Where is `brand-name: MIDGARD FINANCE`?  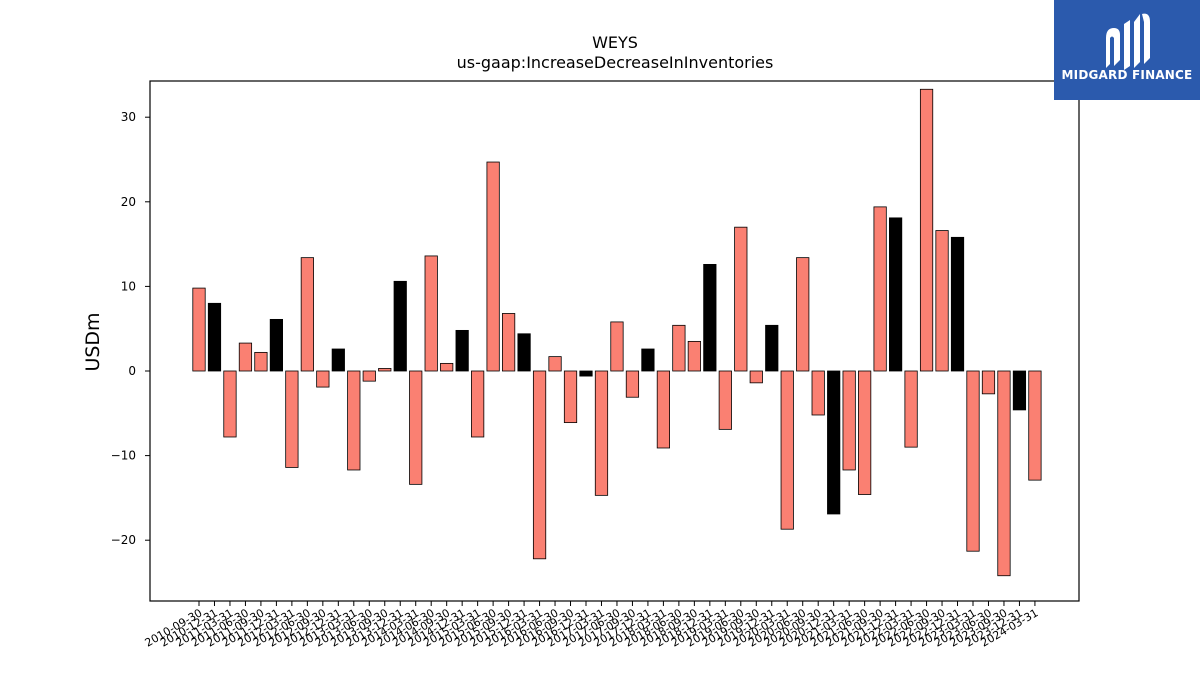 brand-name: MIDGARD FINANCE is located at coordinates (1127, 75).